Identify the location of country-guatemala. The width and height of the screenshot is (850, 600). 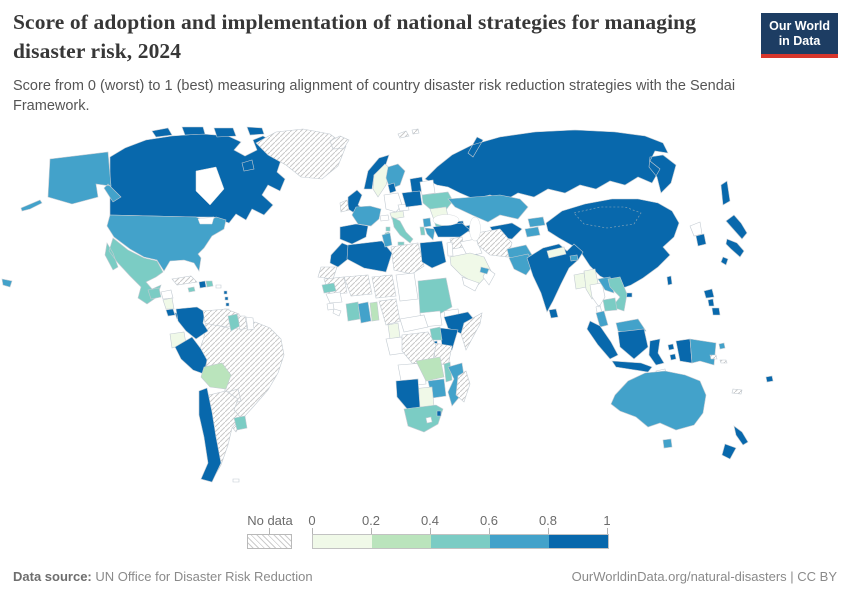
(154, 293).